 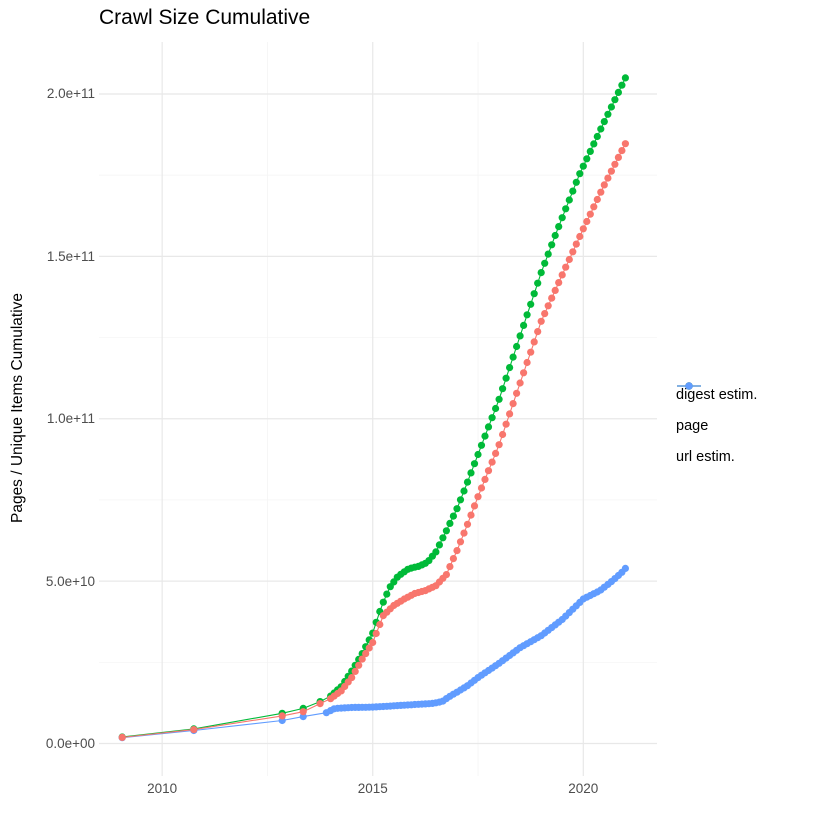 I want to click on legend-item-page: page, so click(x=716, y=411).